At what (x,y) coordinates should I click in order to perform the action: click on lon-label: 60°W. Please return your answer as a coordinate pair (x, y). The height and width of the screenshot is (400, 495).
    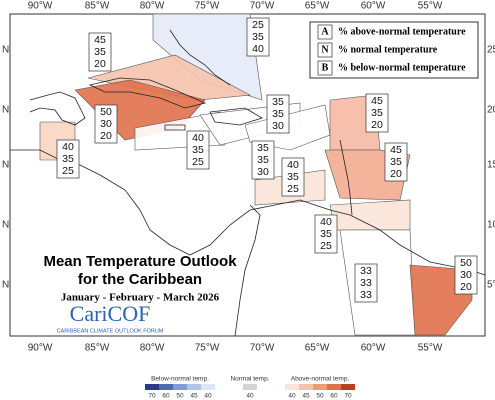
    Looking at the image, I should click on (373, 6).